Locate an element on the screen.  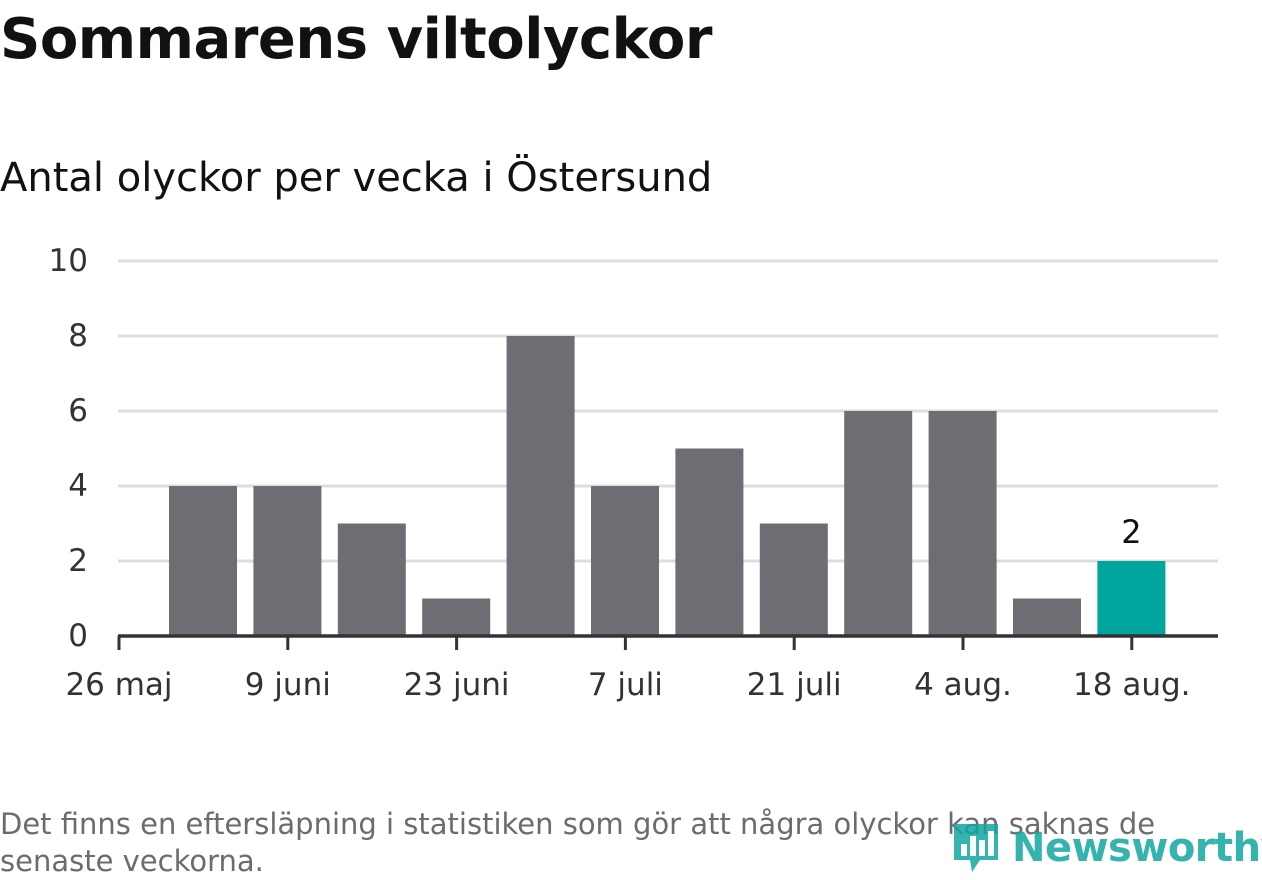
bar-chart-bubble-icon is located at coordinates (976, 848).